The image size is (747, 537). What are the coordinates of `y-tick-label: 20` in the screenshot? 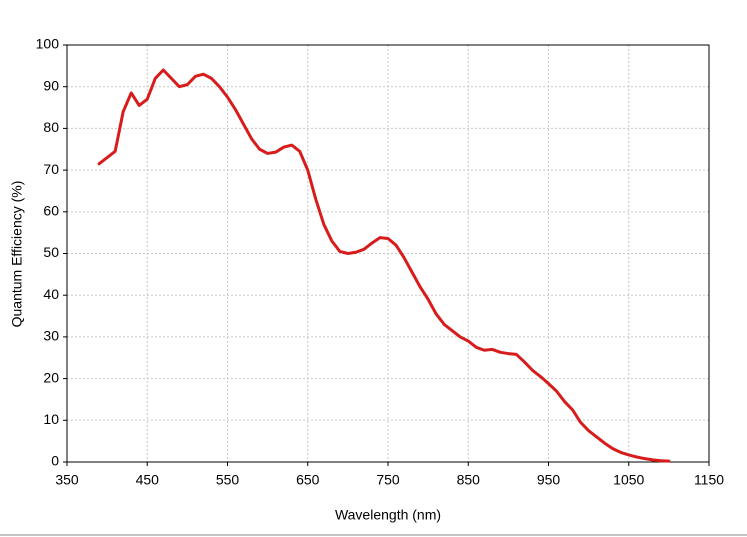 It's located at (51, 377).